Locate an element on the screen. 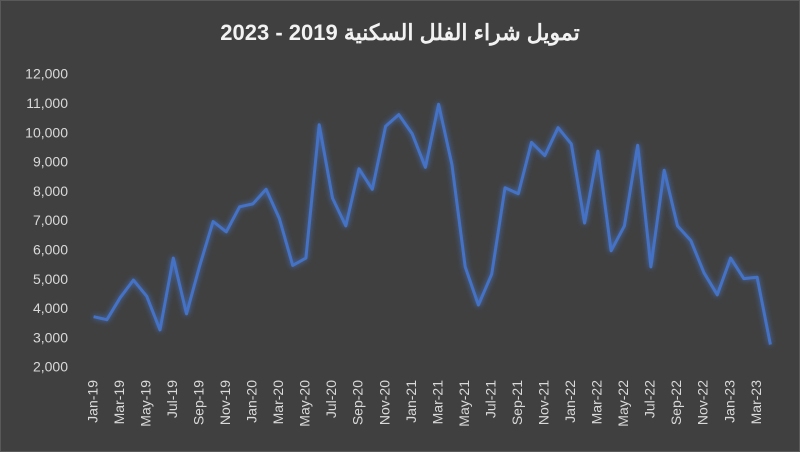 The width and height of the screenshot is (800, 452). x-tick-label: Mar-19 is located at coordinates (119, 402).